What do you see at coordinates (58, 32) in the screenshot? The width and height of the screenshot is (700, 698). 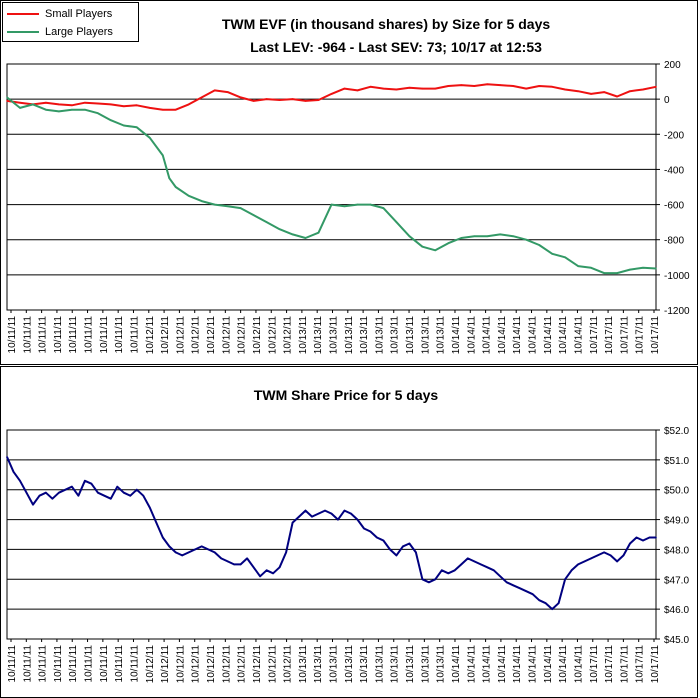 I see `legend-item-large-players: Large Players` at bounding box center [58, 32].